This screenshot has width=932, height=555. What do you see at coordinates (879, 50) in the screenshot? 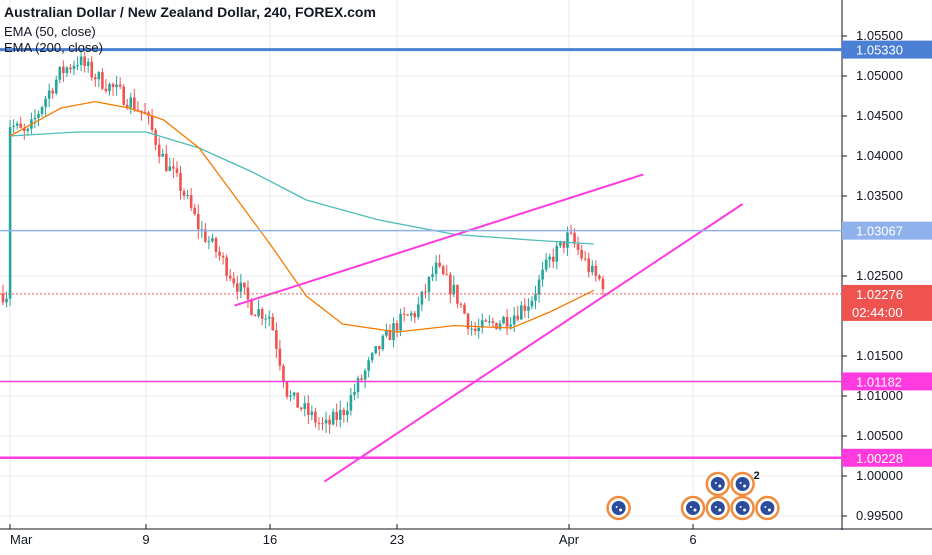
I see `price-label: 1.05330` at bounding box center [879, 50].